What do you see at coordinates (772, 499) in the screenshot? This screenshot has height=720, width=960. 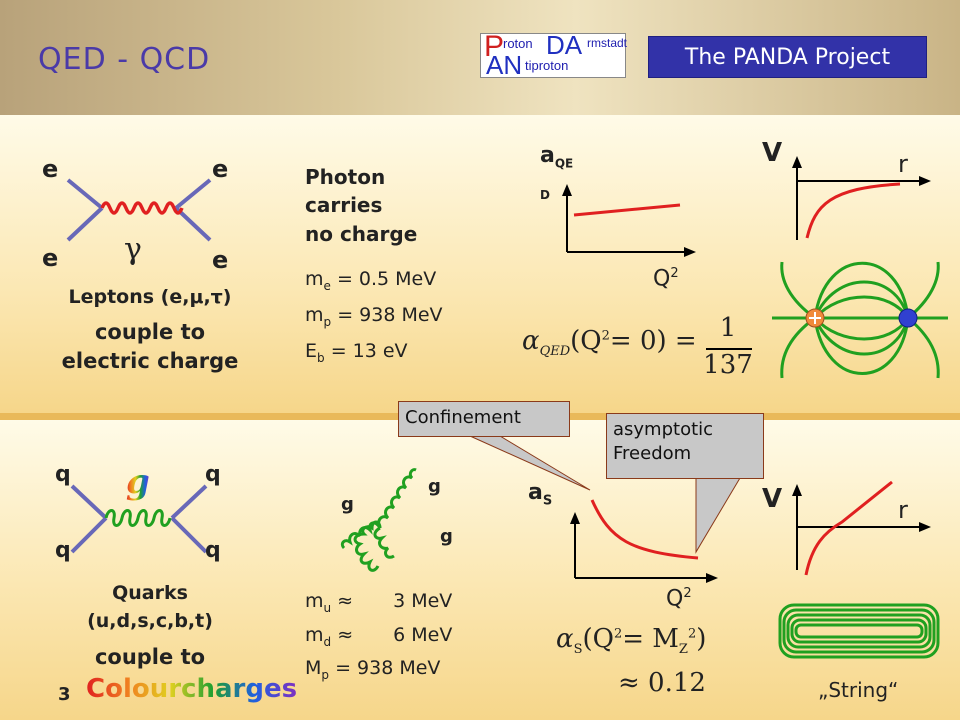 I see `qcd-potential-v: V` at bounding box center [772, 499].